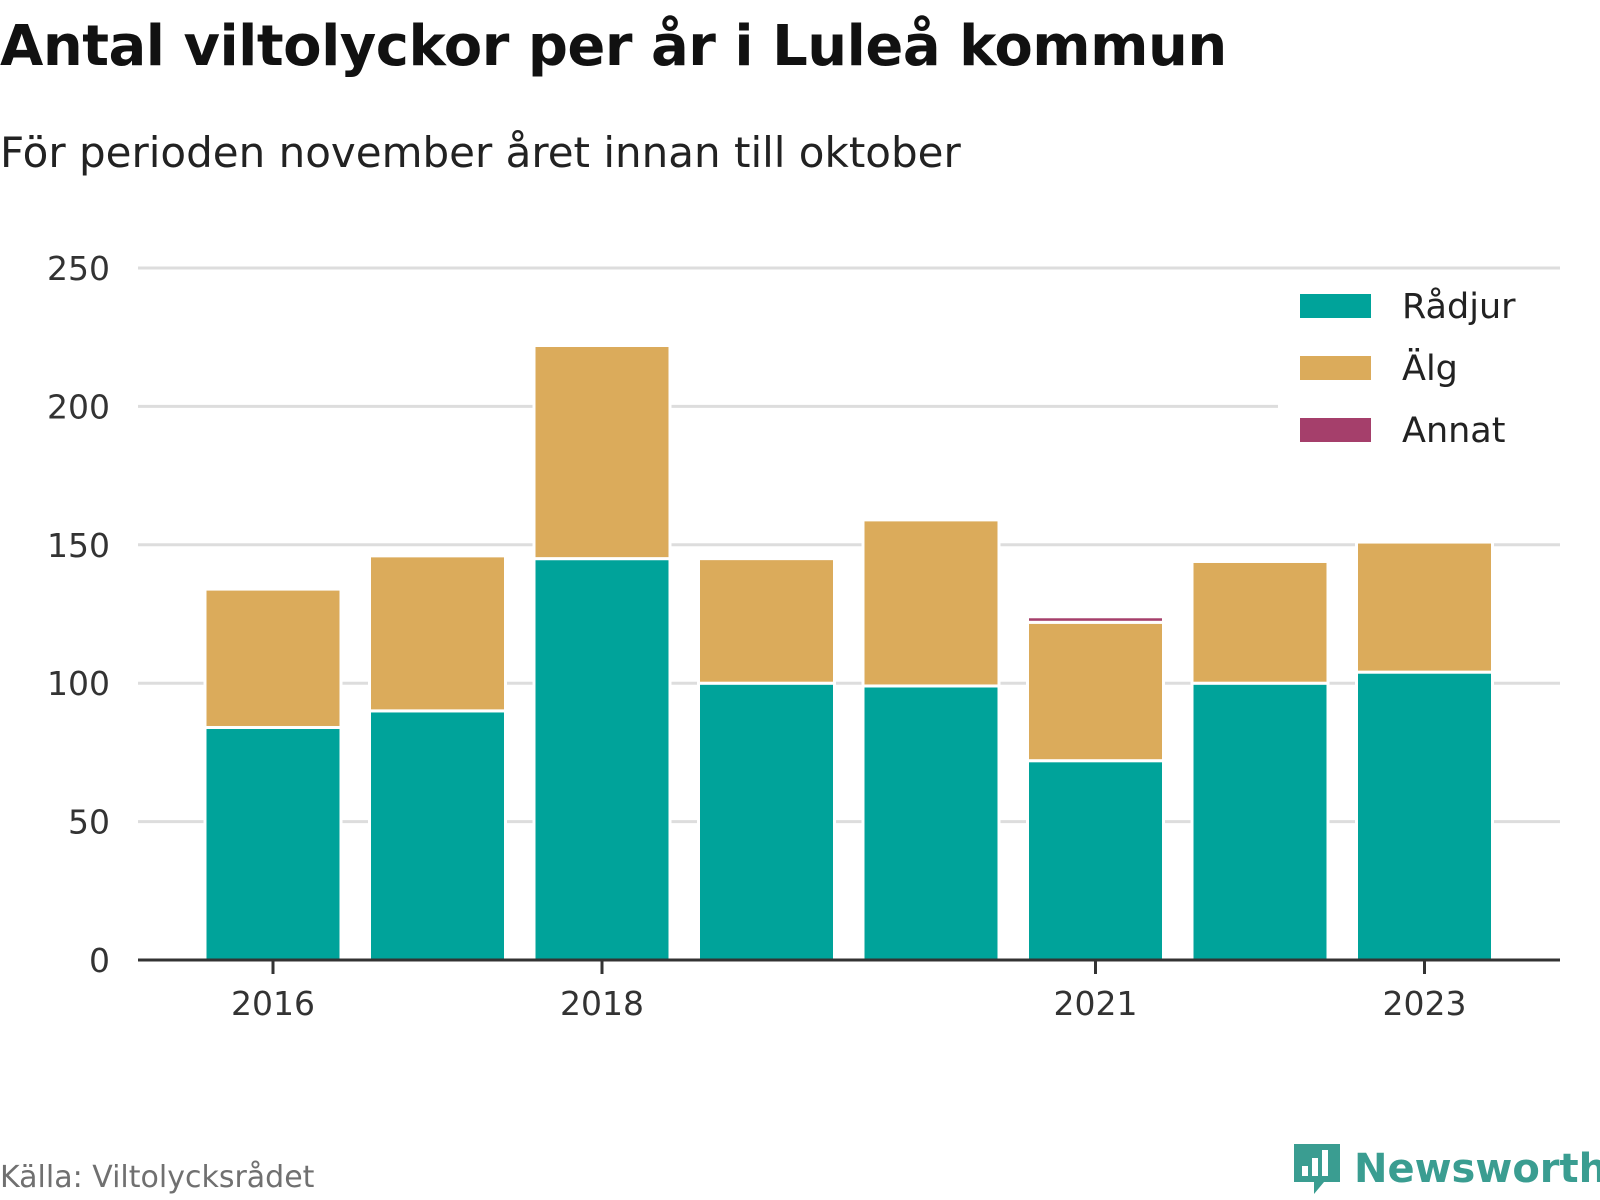 The height and width of the screenshot is (1200, 1600). Describe the element at coordinates (1430, 368) in the screenshot. I see `legend-label: Älg` at that location.